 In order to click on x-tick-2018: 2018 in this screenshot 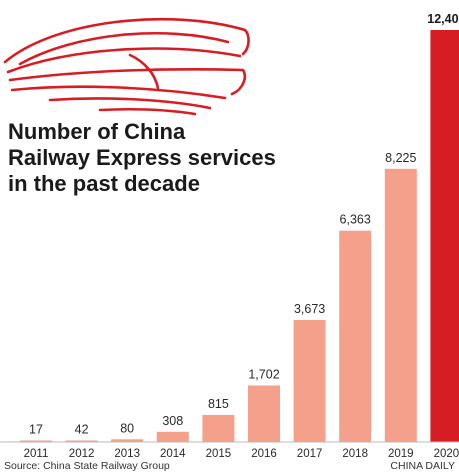, I will do `click(355, 454)`.